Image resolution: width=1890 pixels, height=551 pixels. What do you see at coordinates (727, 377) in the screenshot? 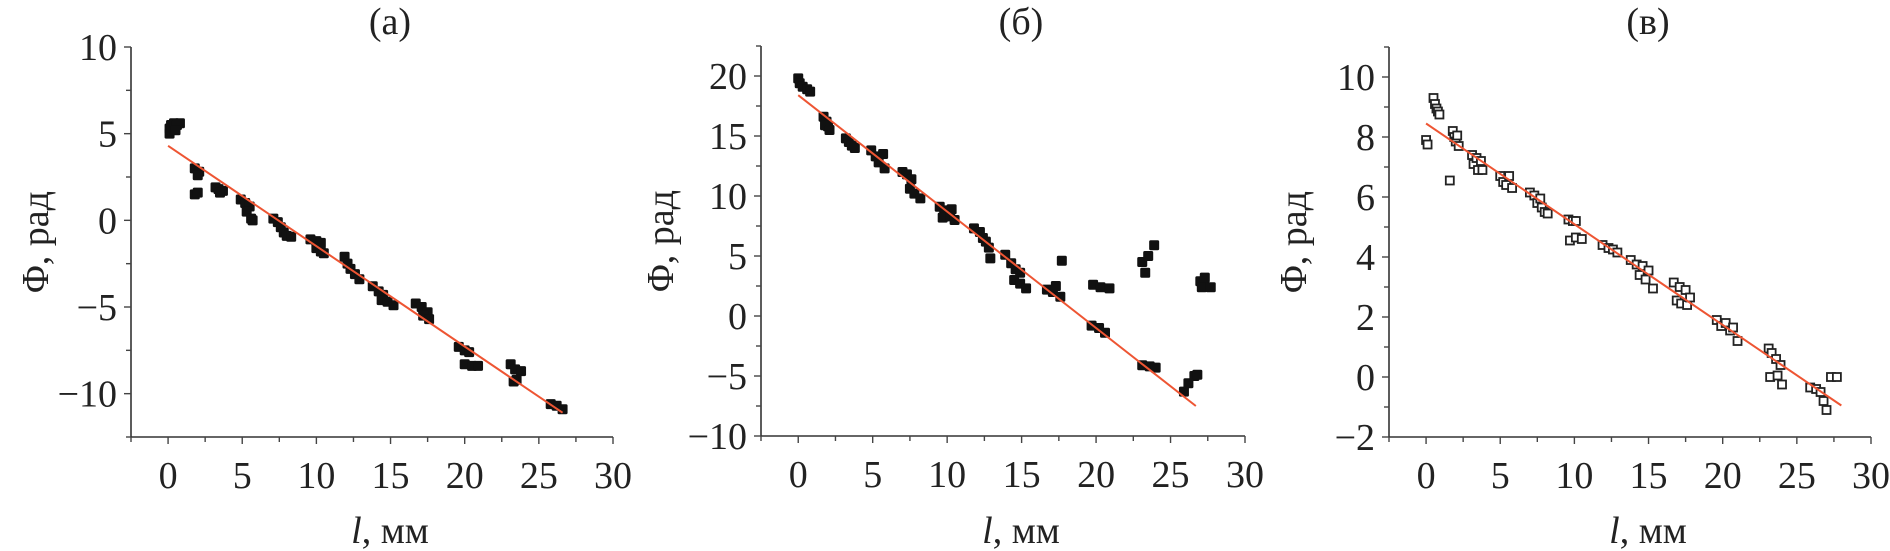
I see `y-tick-label: −5` at bounding box center [727, 377].